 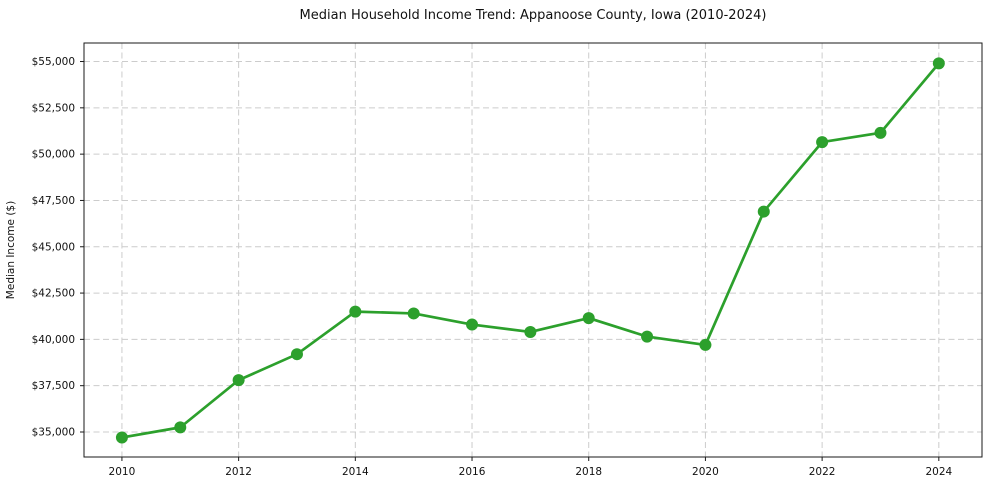 I want to click on x-tick-label: 2014, so click(x=355, y=472).